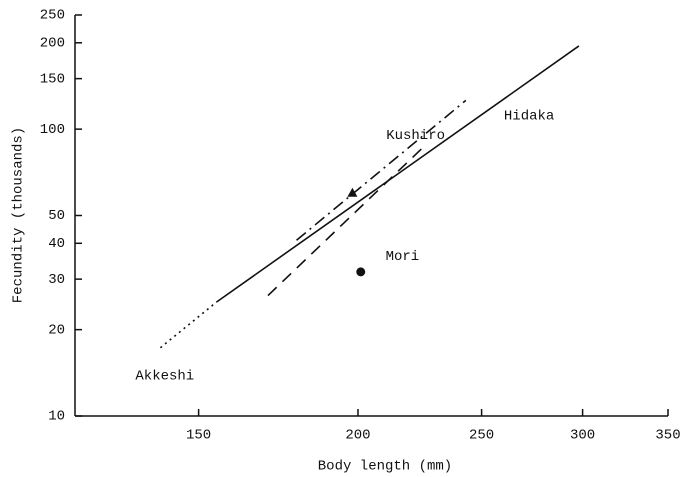 The height and width of the screenshot is (477, 685). I want to click on series-label: Kushiro, so click(415, 136).